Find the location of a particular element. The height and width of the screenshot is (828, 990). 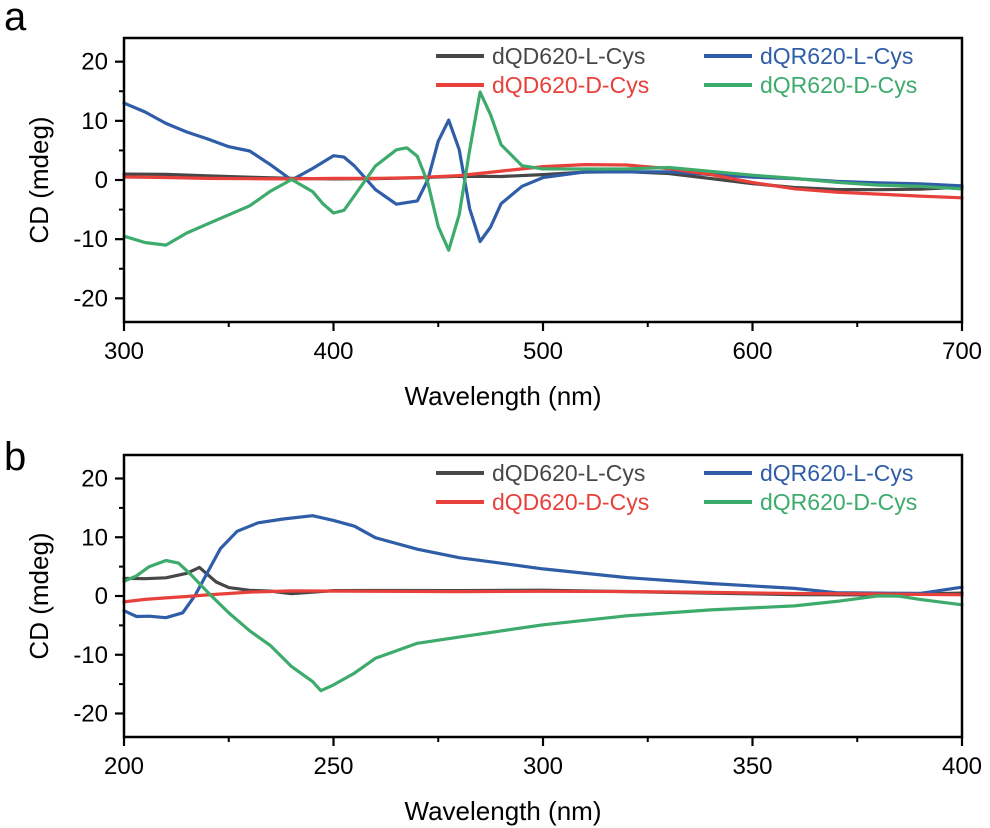

x-tick-label: 200 is located at coordinates (124, 766).